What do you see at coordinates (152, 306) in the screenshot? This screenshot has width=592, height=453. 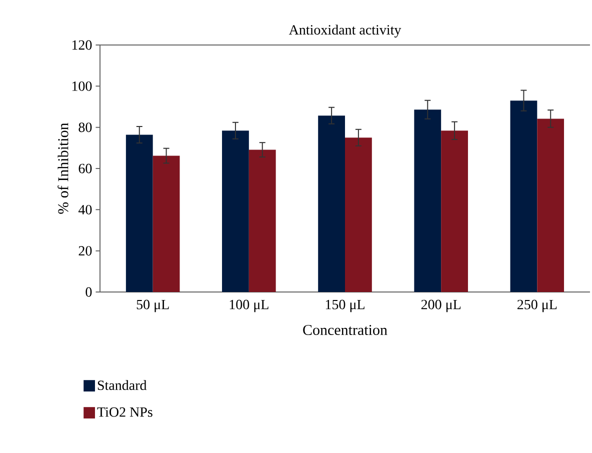 I see `x-tick-label: 50 μL` at bounding box center [152, 306].